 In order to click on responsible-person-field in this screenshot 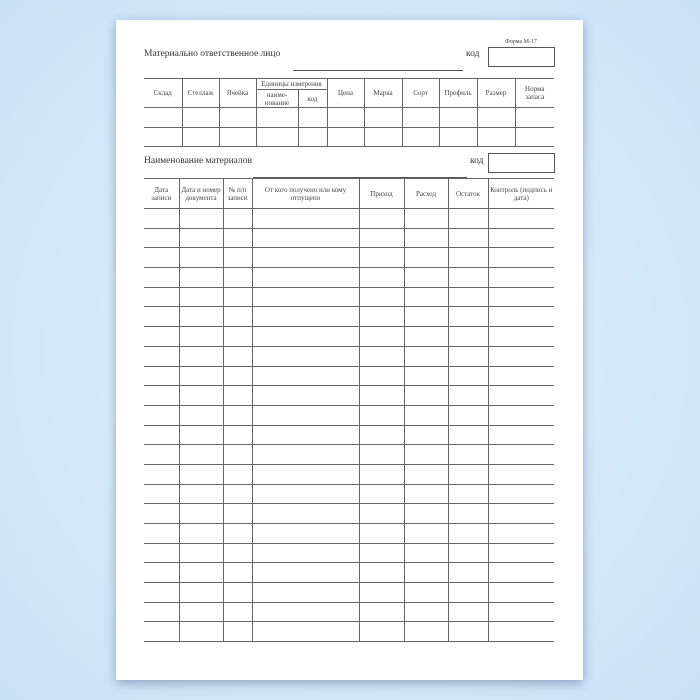, I will do `click(378, 65)`.